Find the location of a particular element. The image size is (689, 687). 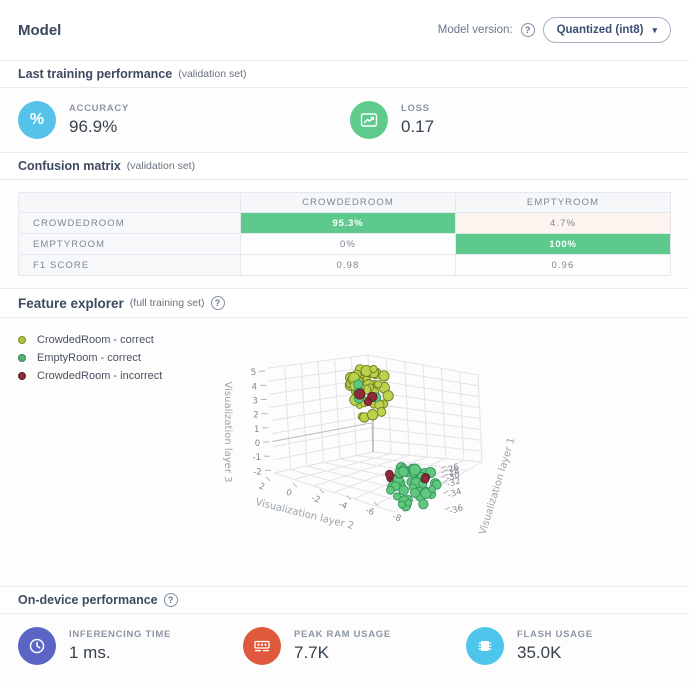

model-version-label: Model version: is located at coordinates (475, 30).